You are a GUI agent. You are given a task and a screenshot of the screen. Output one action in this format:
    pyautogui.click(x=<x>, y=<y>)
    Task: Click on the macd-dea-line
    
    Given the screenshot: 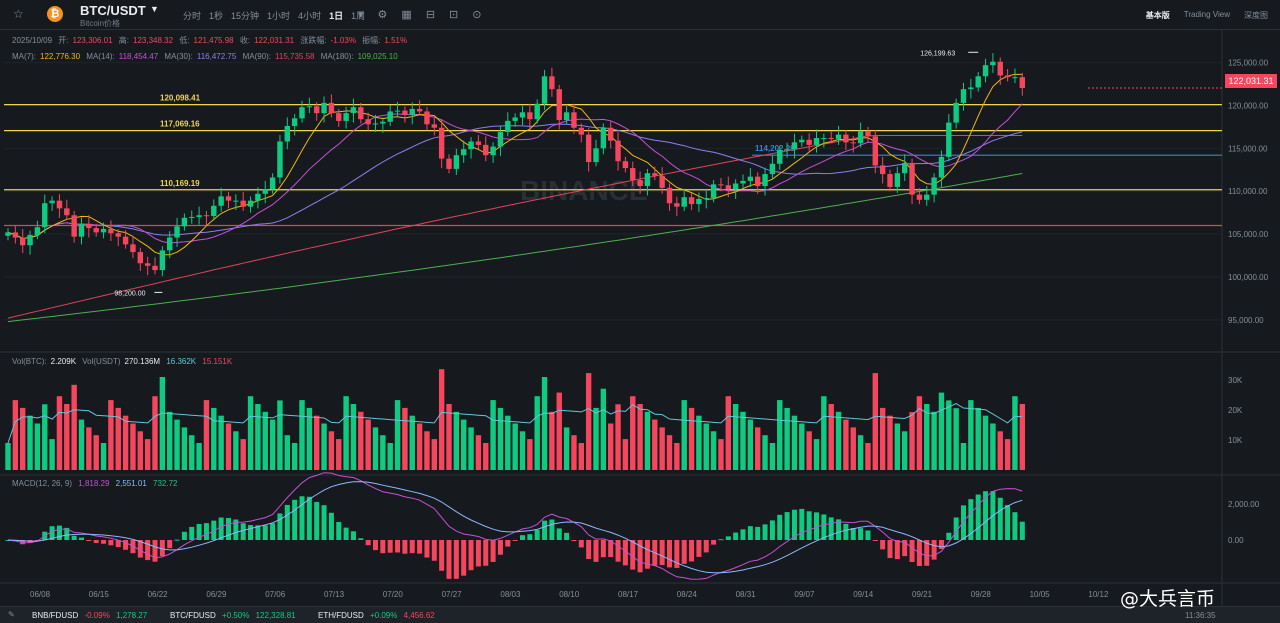 What is the action you would take?
    pyautogui.click(x=515, y=527)
    